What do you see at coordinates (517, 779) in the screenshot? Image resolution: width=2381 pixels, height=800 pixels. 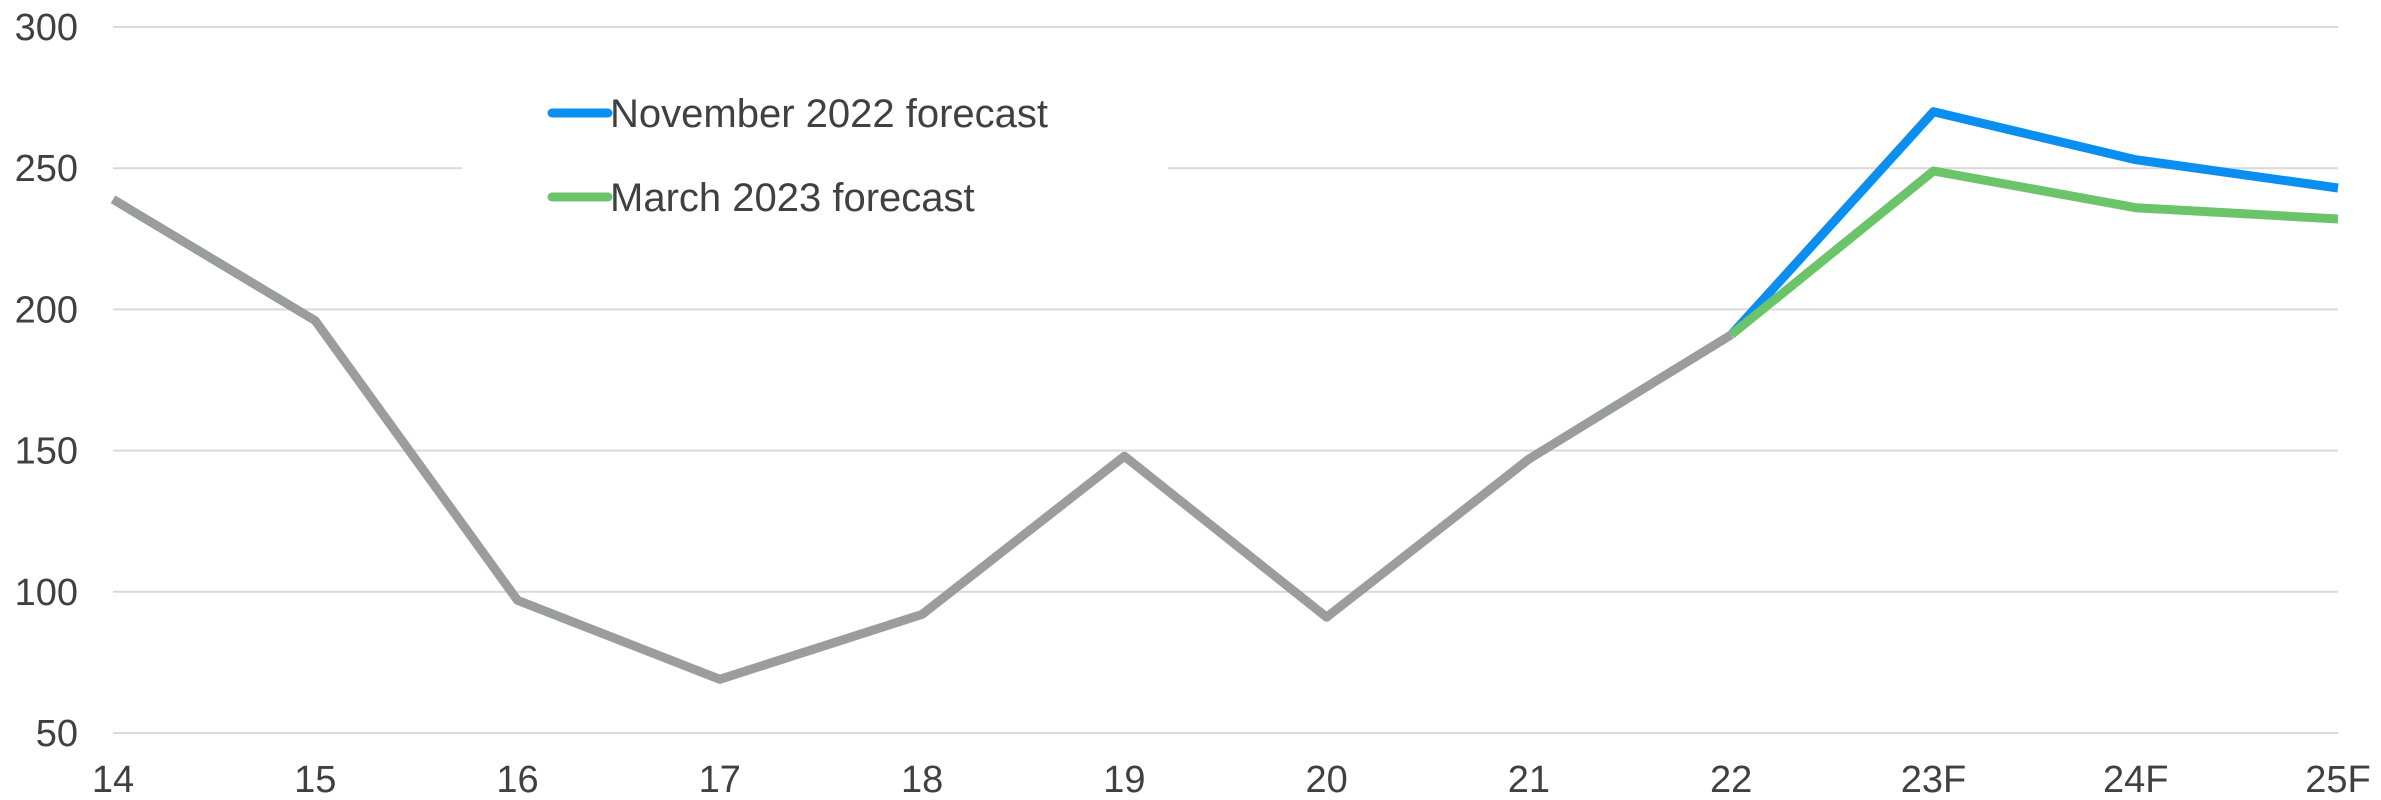 I see `x-tick-label: 16` at bounding box center [517, 779].